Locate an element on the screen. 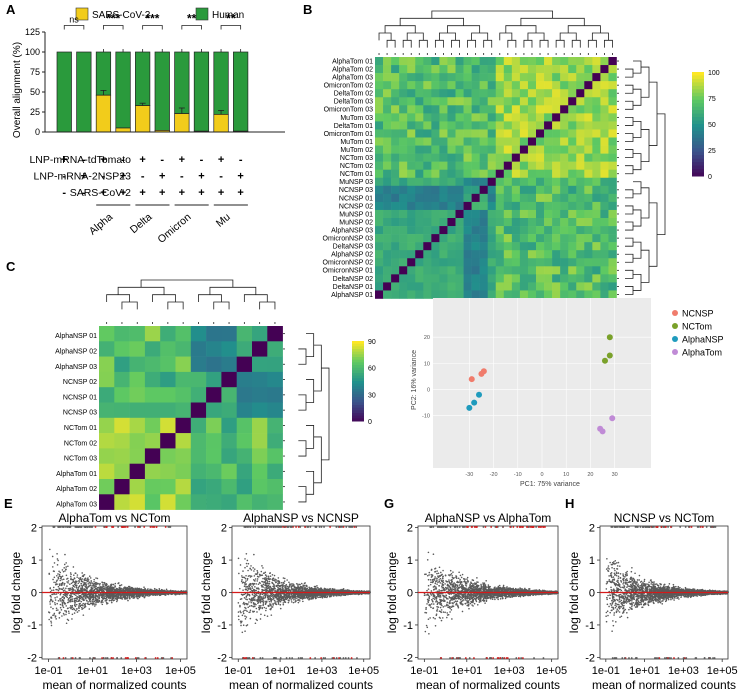  heatmap-row-label: DeltaTom 01 is located at coordinates (353, 126).